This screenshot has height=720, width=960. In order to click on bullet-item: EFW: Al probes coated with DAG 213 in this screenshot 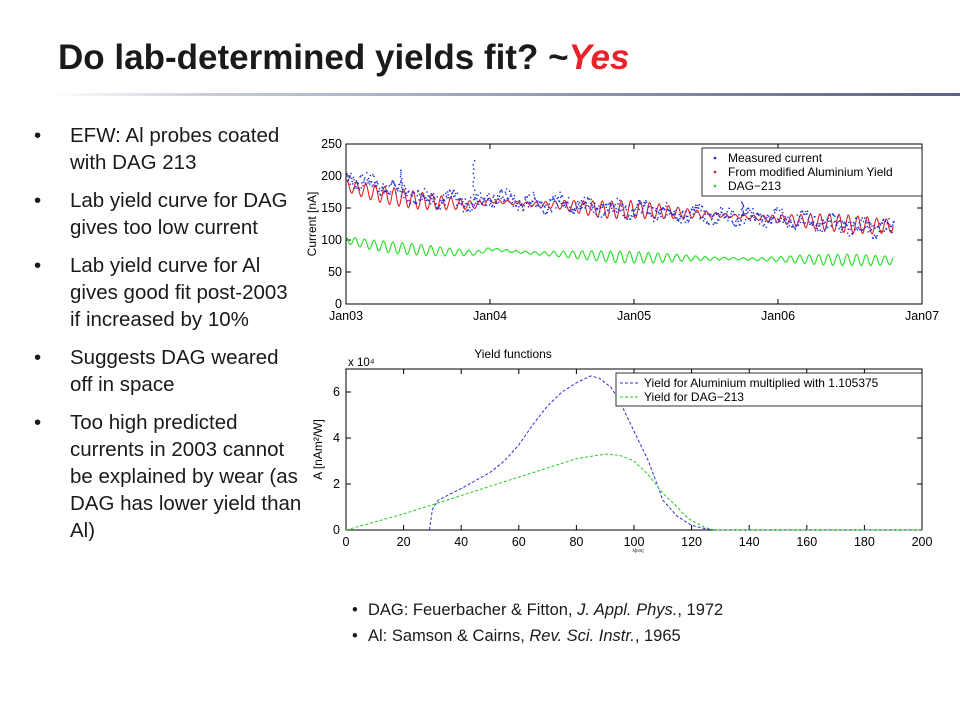, I will do `click(168, 149)`.